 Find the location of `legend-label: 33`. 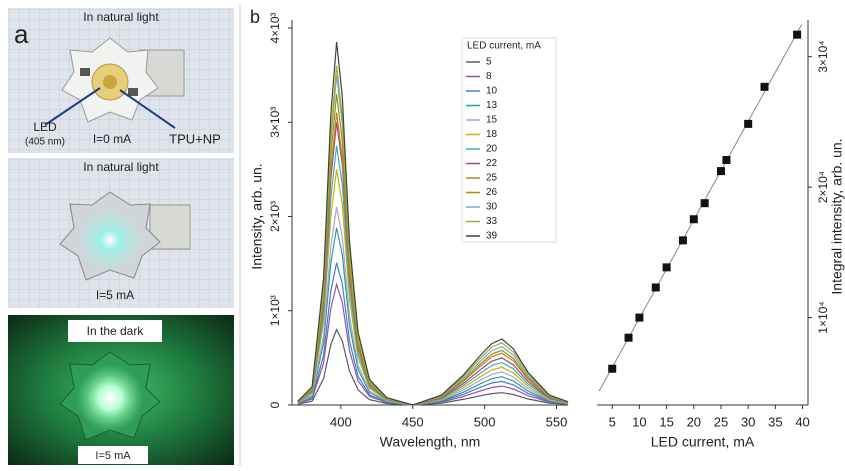

legend-label: 33 is located at coordinates (492, 221).